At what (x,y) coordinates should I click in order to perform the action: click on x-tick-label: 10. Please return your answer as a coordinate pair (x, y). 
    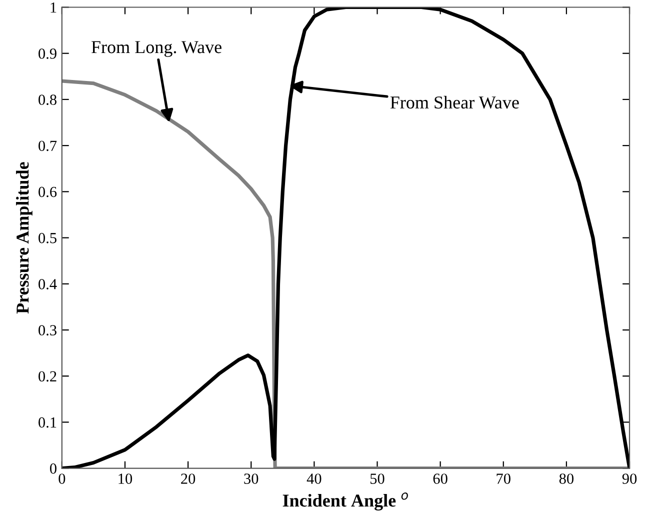
    Looking at the image, I should click on (125, 479).